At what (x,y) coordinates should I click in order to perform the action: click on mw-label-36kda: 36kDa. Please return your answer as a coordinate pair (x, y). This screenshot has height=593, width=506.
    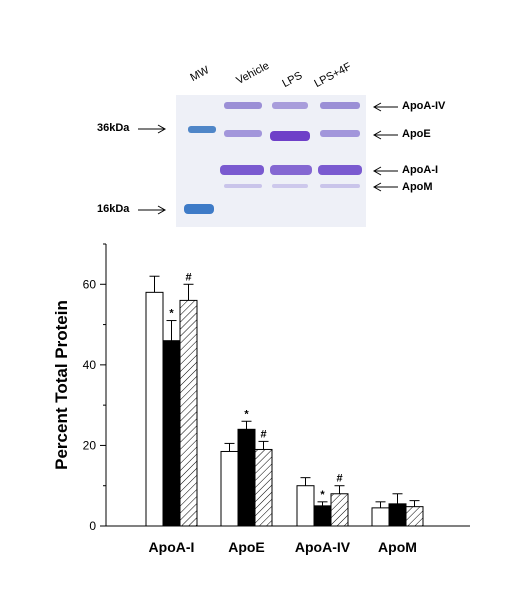
    Looking at the image, I should click on (113, 128).